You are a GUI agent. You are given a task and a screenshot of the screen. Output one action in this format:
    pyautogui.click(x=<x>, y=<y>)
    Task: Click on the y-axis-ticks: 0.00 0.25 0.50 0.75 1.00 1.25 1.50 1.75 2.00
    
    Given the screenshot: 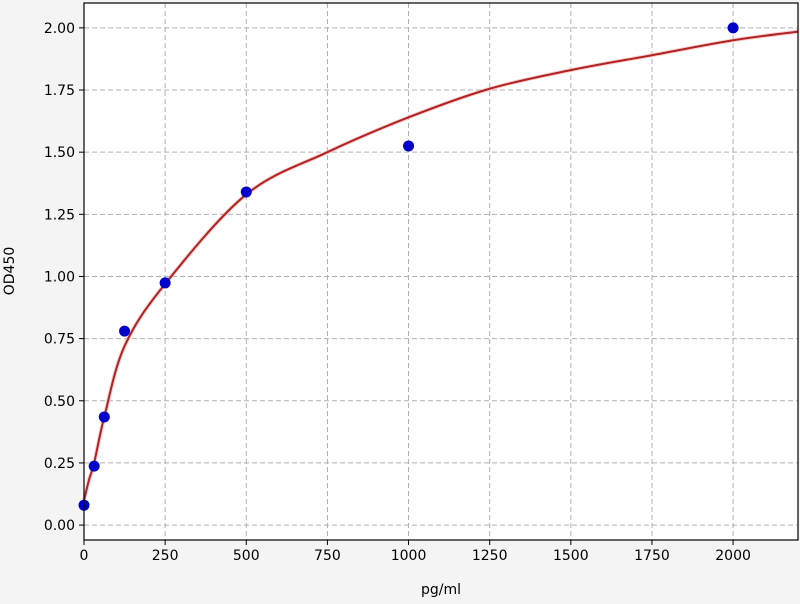 What is the action you would take?
    pyautogui.click(x=64, y=277)
    